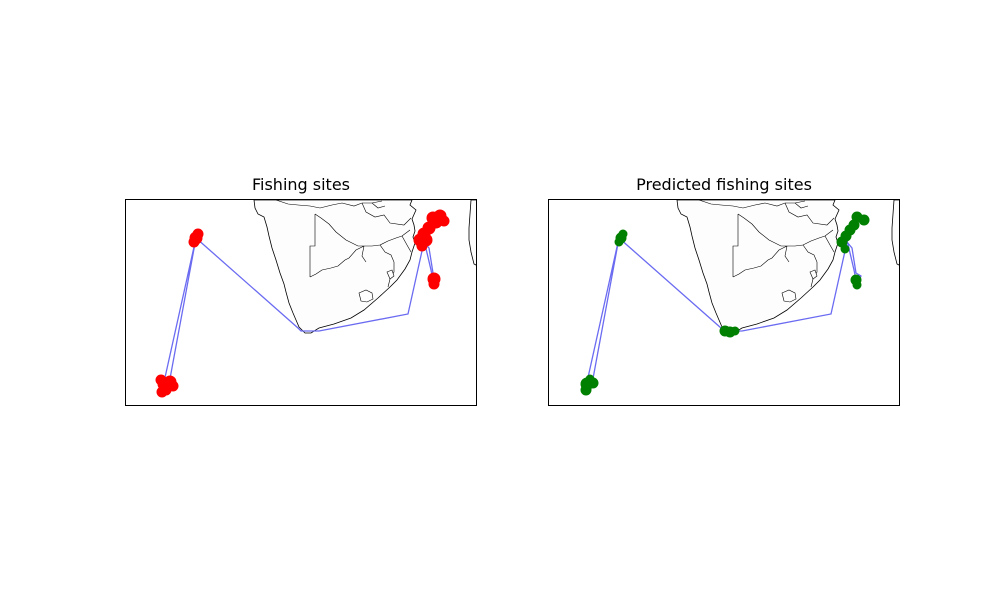  I want to click on left-map-canvas, so click(315, 299).